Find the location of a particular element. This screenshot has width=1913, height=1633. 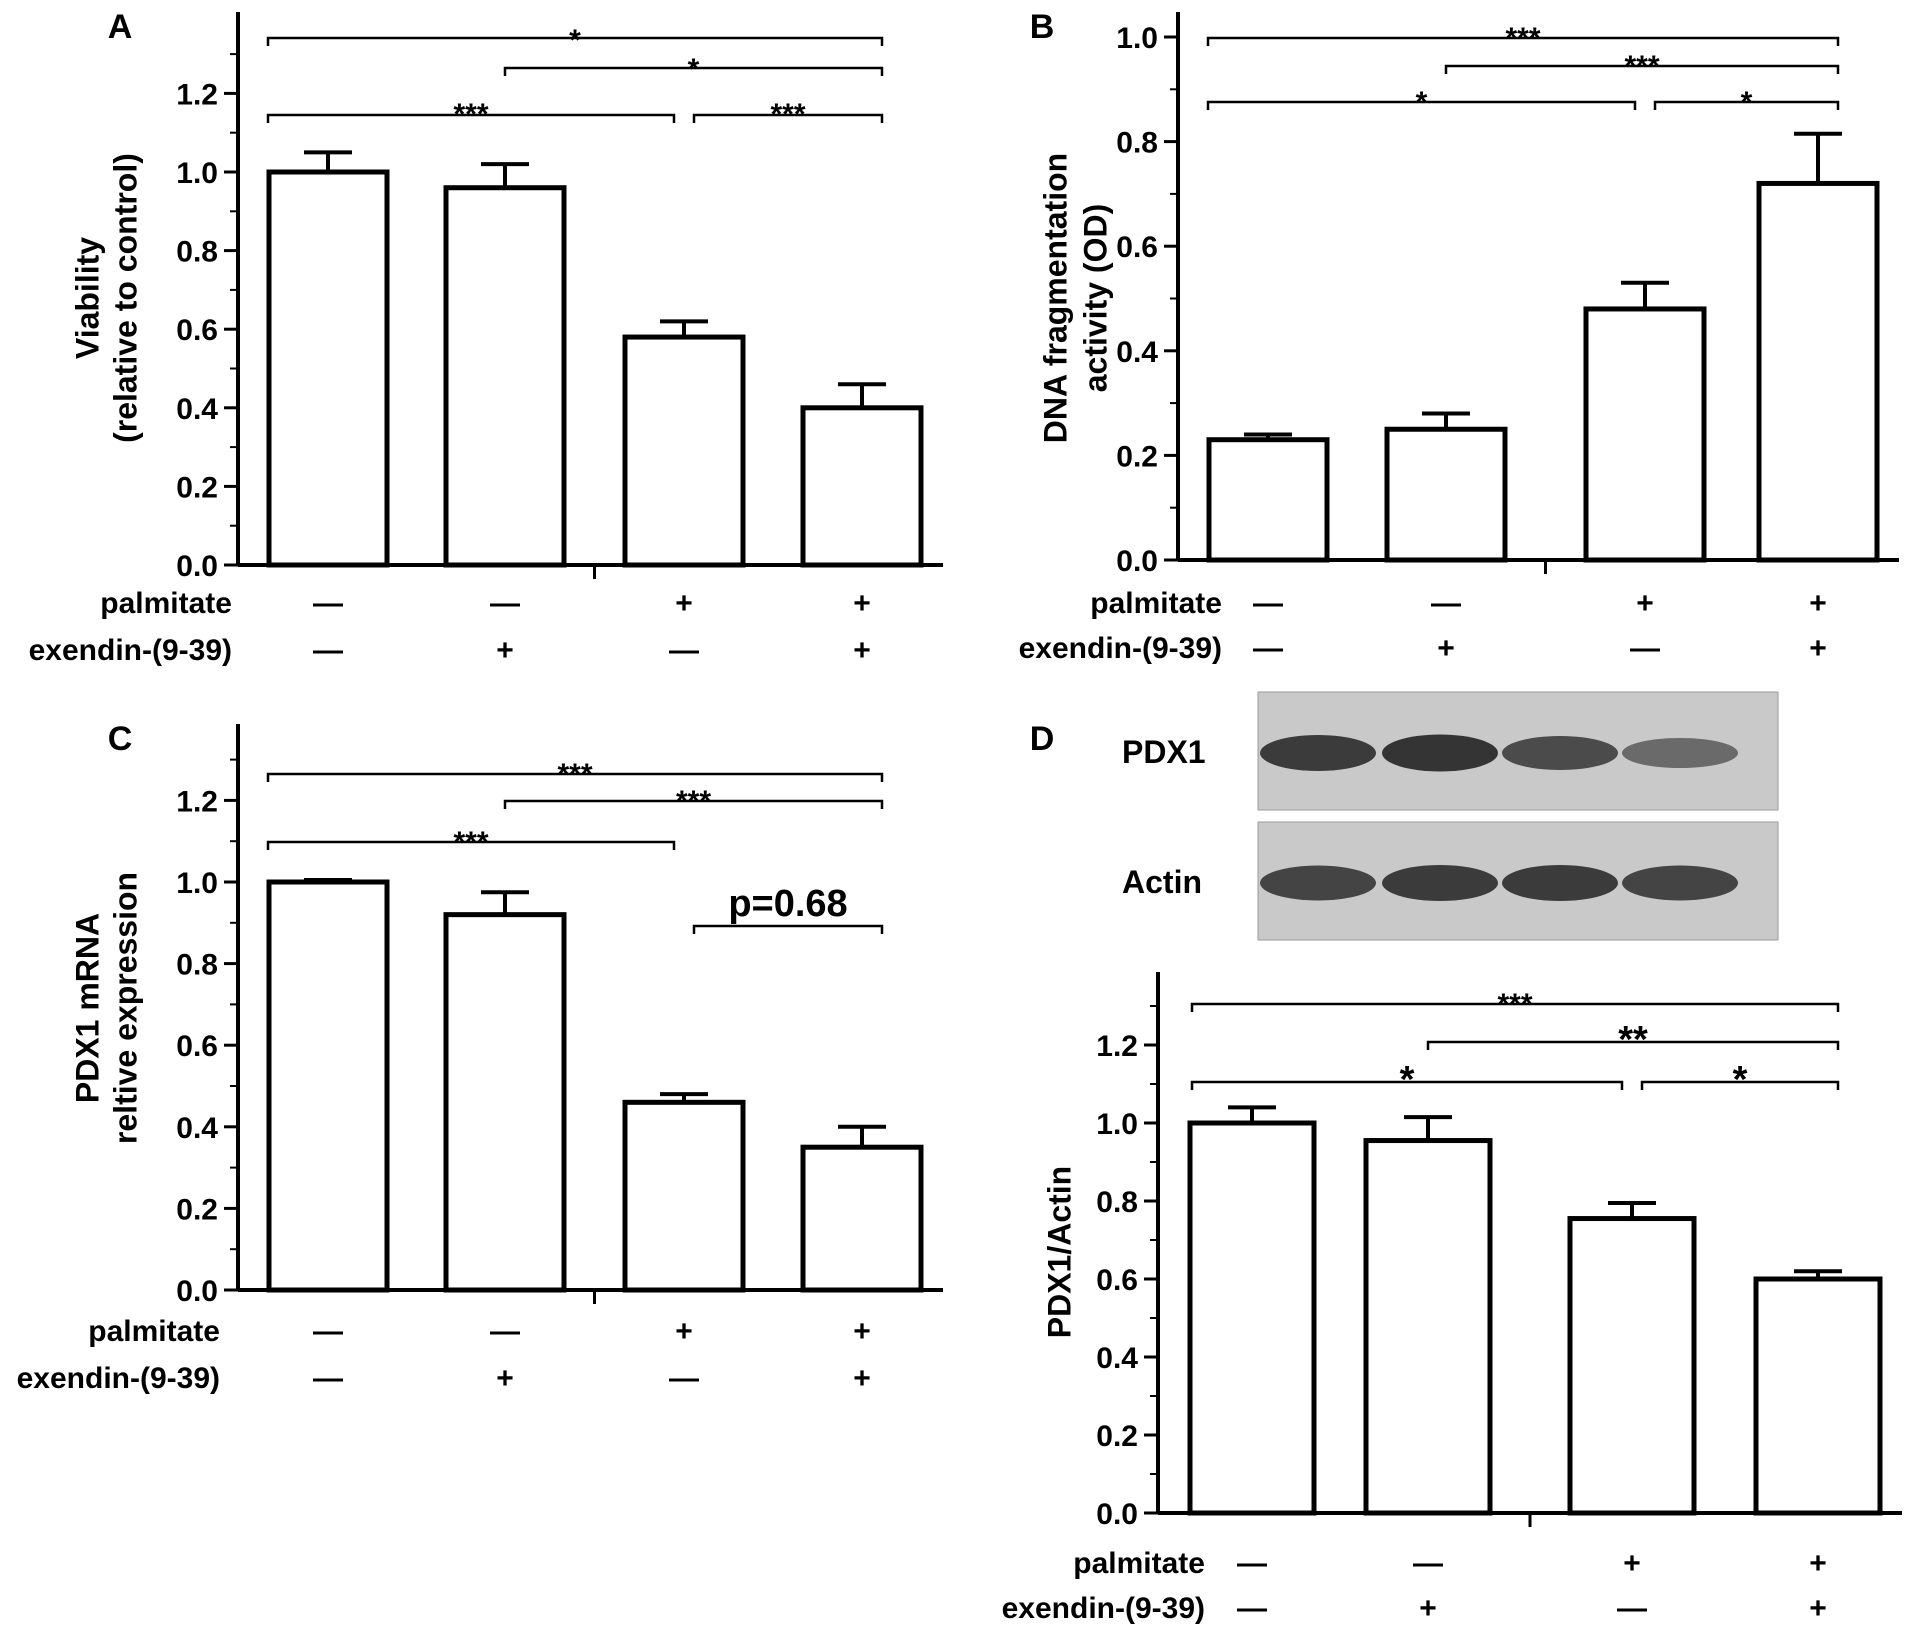

blot-row-label: Actin is located at coordinates (1162, 882).